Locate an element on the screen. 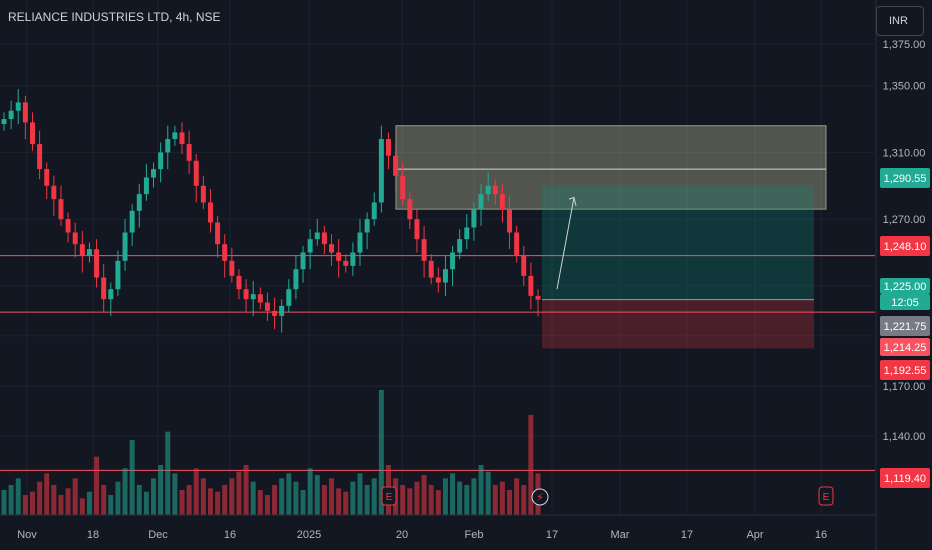 The width and height of the screenshot is (932, 550). projection-arrow is located at coordinates (565, 243).